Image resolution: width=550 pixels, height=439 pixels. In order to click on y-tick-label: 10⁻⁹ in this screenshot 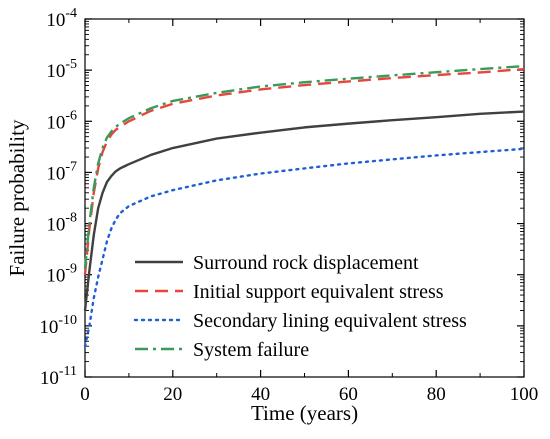, I will do `click(61, 274)`.